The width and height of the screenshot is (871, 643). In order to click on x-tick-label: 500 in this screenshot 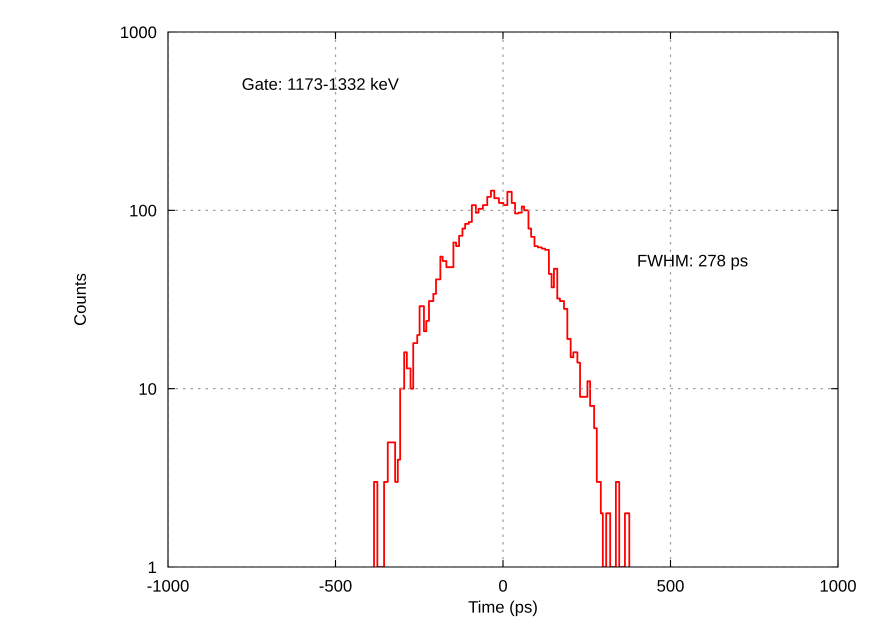, I will do `click(670, 586)`.